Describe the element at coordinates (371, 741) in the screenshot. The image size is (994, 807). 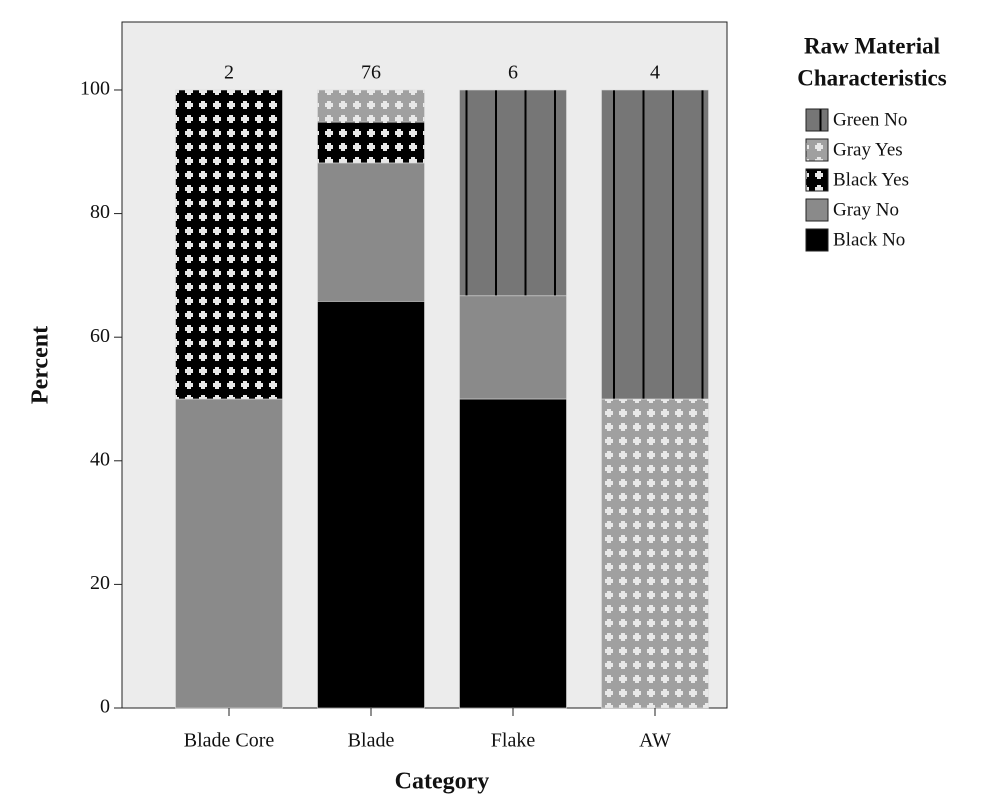
I see `x-tick-label: Blade` at that location.